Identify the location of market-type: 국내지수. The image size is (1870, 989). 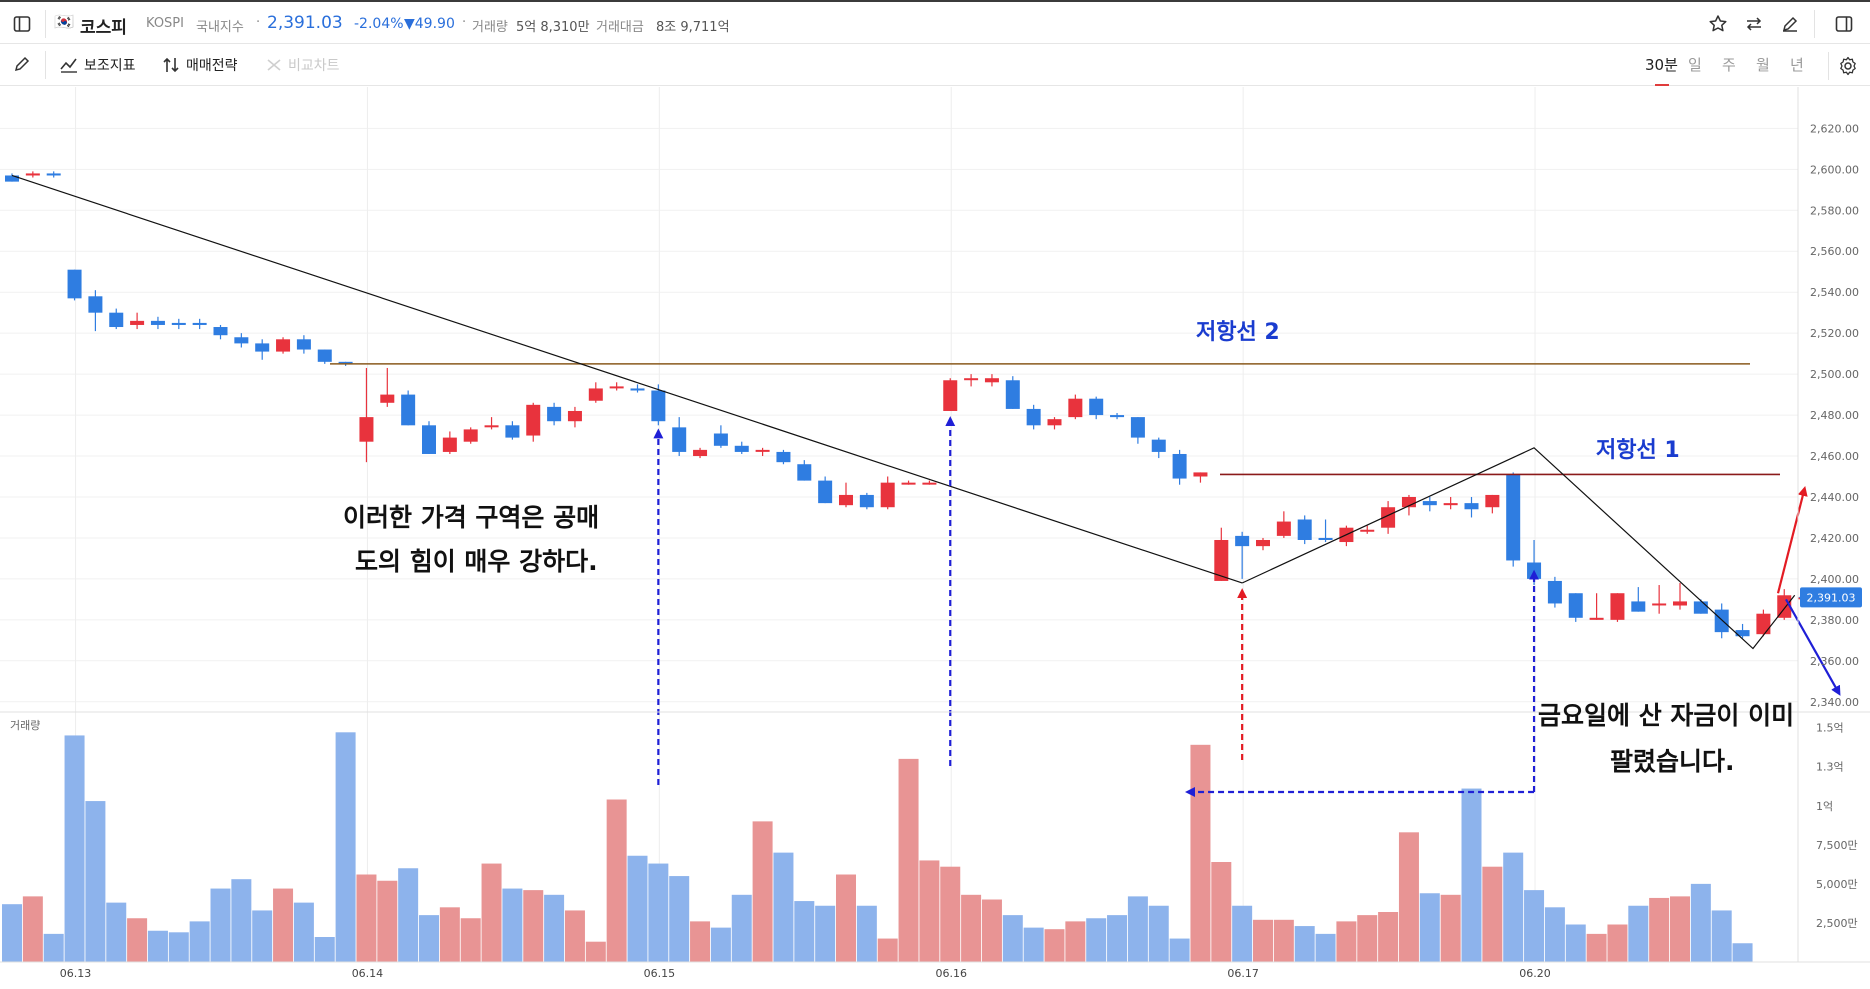
(220, 27).